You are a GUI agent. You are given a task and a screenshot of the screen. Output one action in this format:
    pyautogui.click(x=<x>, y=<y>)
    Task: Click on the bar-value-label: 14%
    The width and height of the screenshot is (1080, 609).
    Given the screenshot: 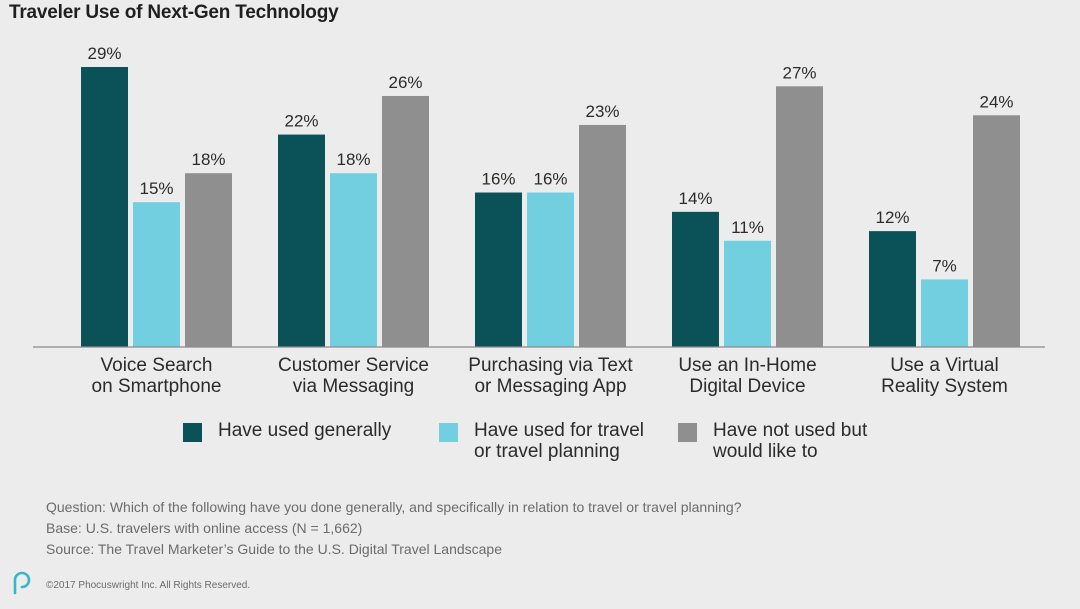 What is the action you would take?
    pyautogui.click(x=695, y=198)
    